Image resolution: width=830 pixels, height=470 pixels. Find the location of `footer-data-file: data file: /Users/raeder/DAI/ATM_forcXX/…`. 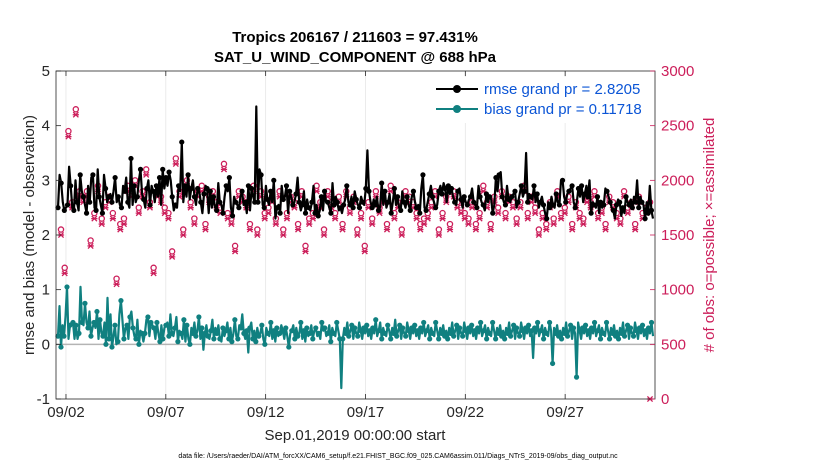

footer-data-file: data file: /Users/raeder/DAI/ATM_forcXX/… is located at coordinates (398, 456).